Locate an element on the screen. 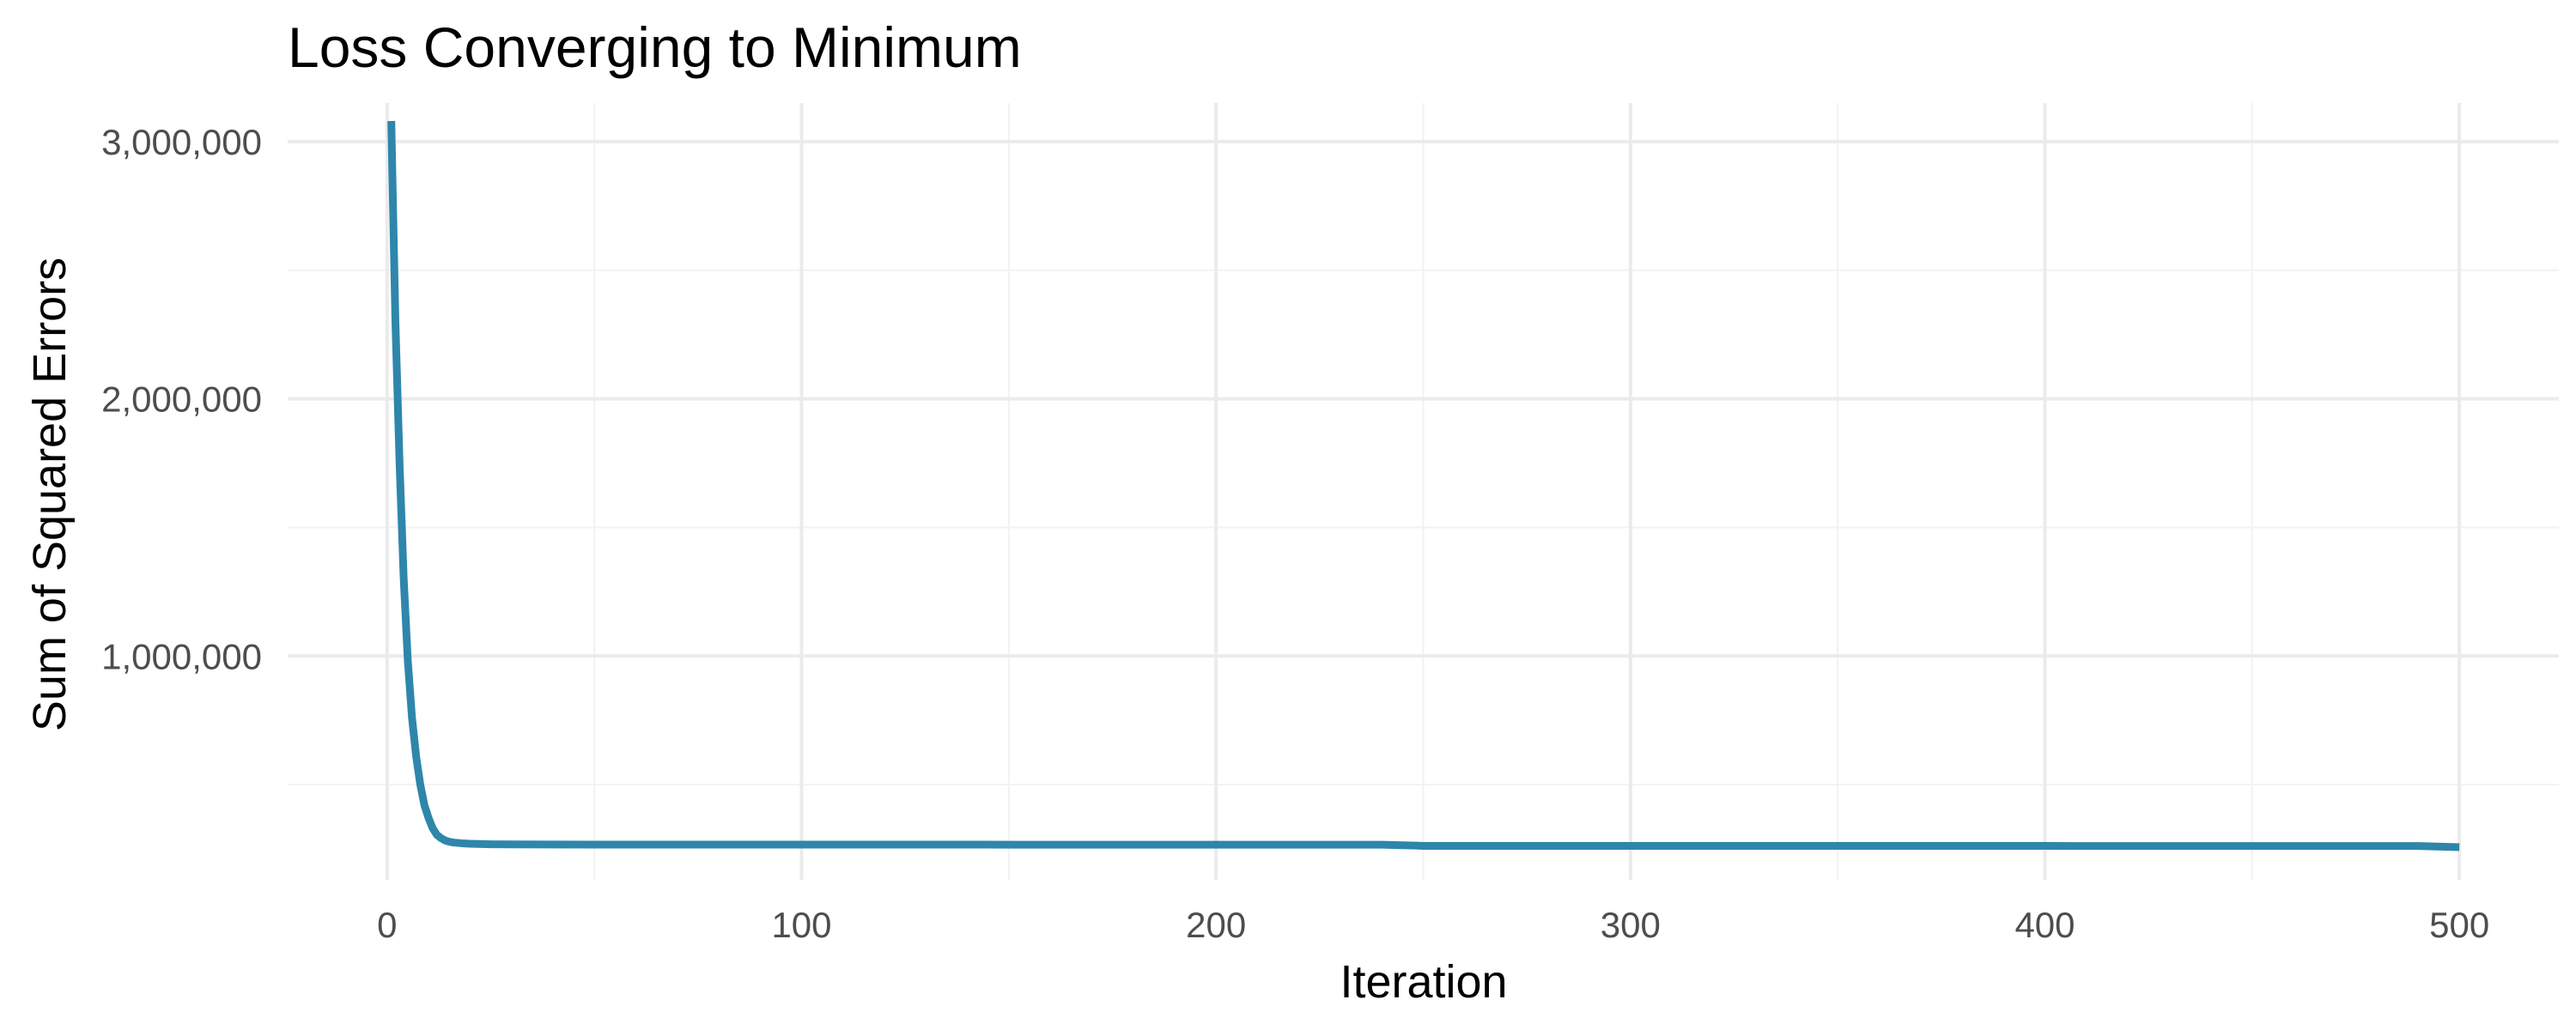 The width and height of the screenshot is (2576, 1030). y-tick-label-1: 2,000,000 is located at coordinates (181, 399).